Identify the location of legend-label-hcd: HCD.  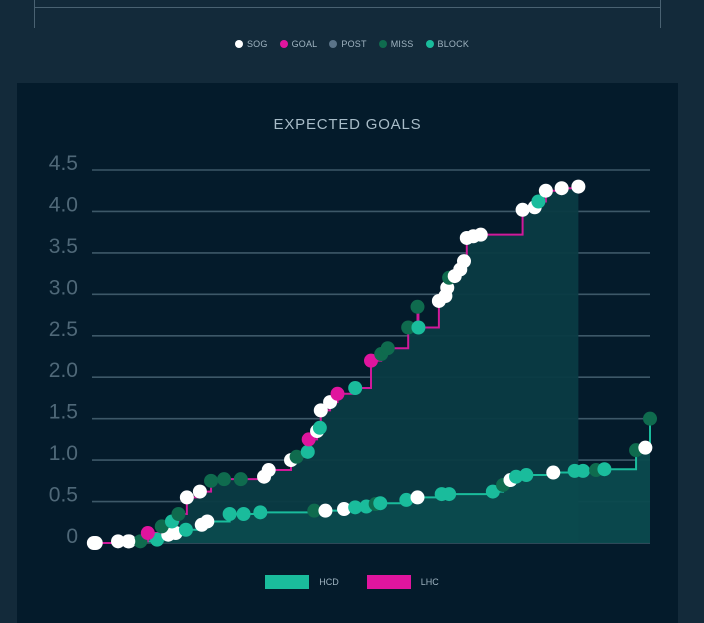
(329, 582).